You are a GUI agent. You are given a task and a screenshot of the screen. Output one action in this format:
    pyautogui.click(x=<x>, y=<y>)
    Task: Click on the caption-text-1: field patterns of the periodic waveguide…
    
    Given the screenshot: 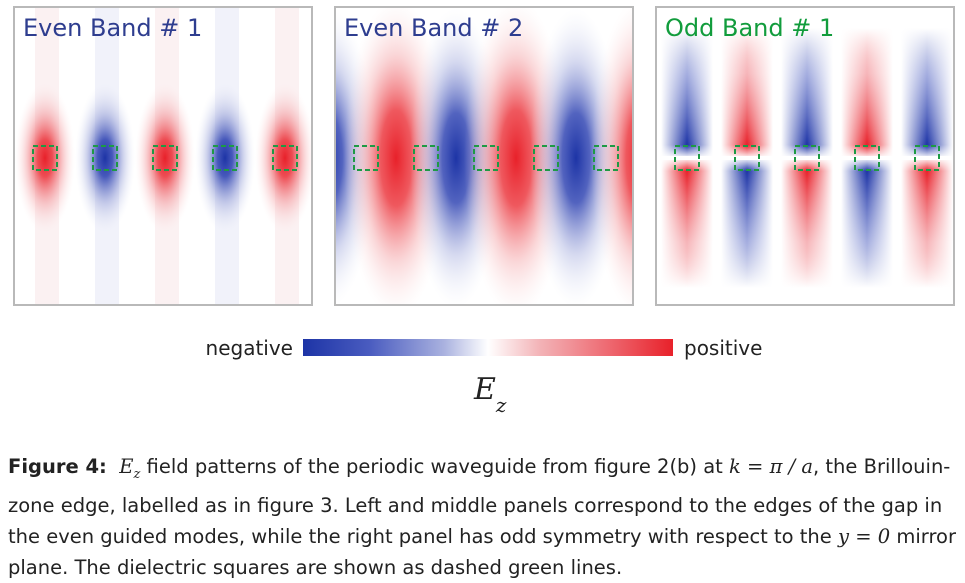 What is the action you would take?
    pyautogui.click(x=435, y=466)
    